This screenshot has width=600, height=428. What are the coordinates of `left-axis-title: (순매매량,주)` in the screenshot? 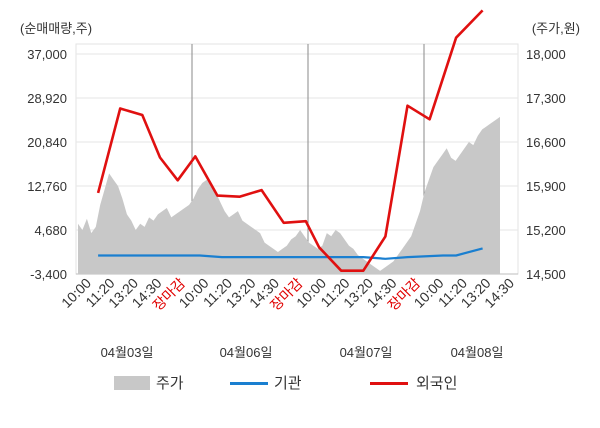 It's located at (56, 28).